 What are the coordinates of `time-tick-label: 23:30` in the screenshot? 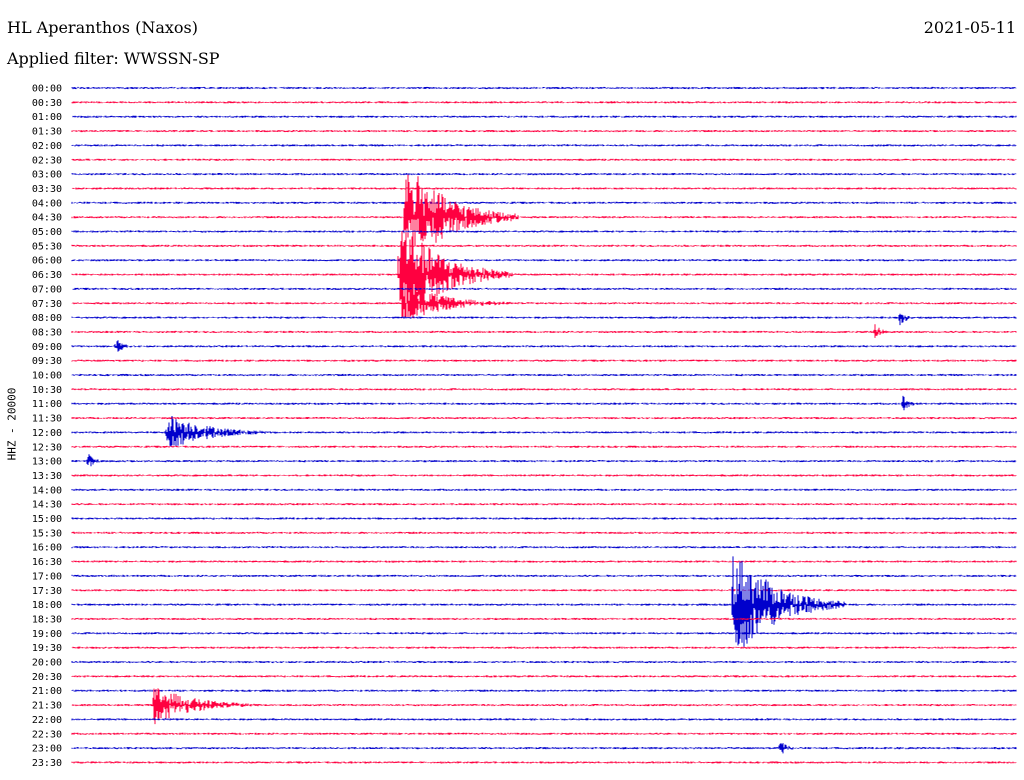 It's located at (47, 763).